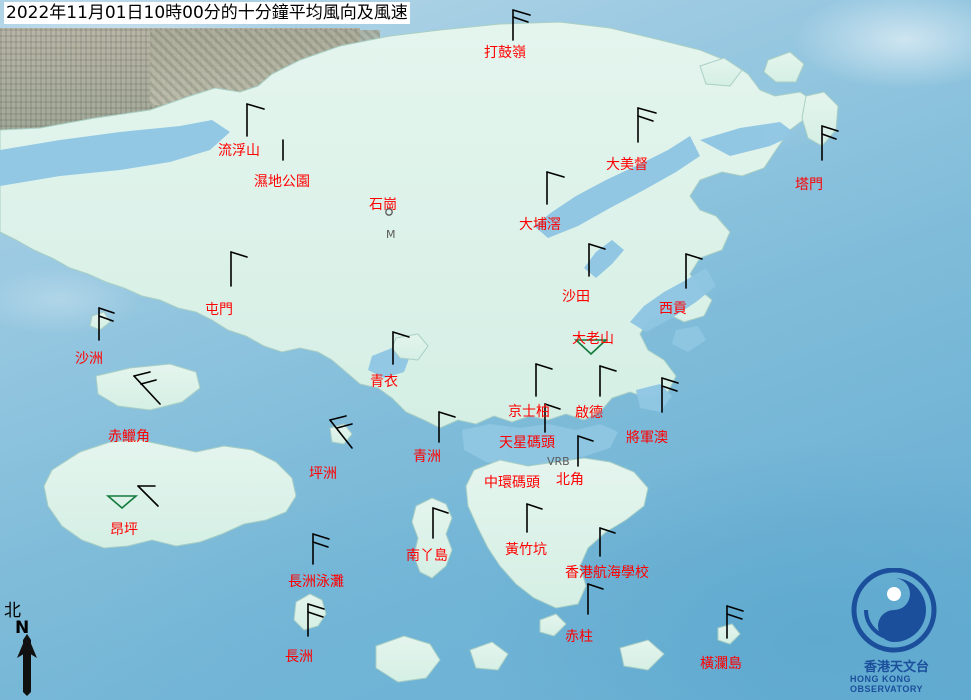  Describe the element at coordinates (557, 533) in the screenshot. I see `land-hong-kong-island` at that location.